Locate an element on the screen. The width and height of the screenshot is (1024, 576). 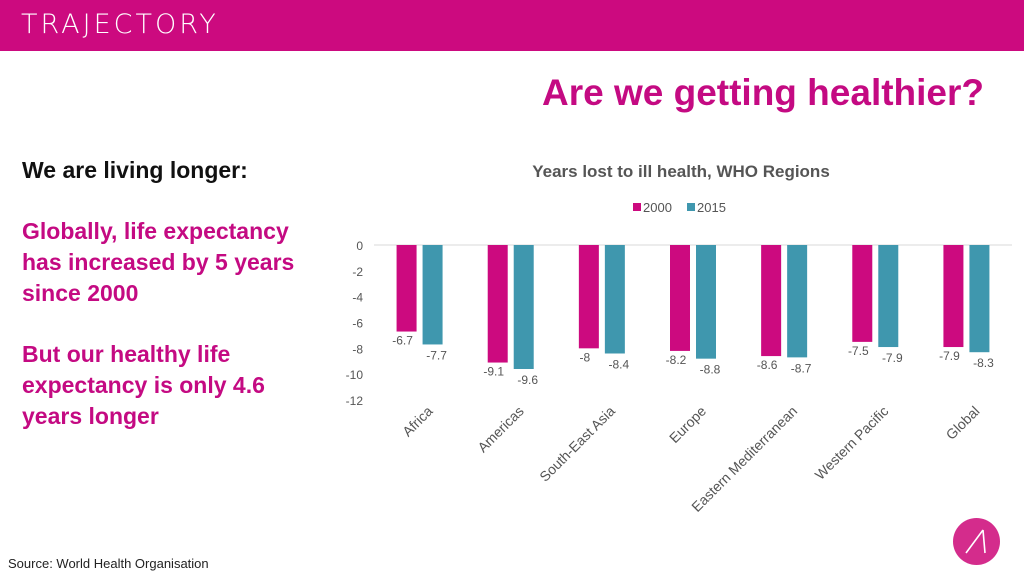
x-tick-label: Americas is located at coordinates (500, 429).